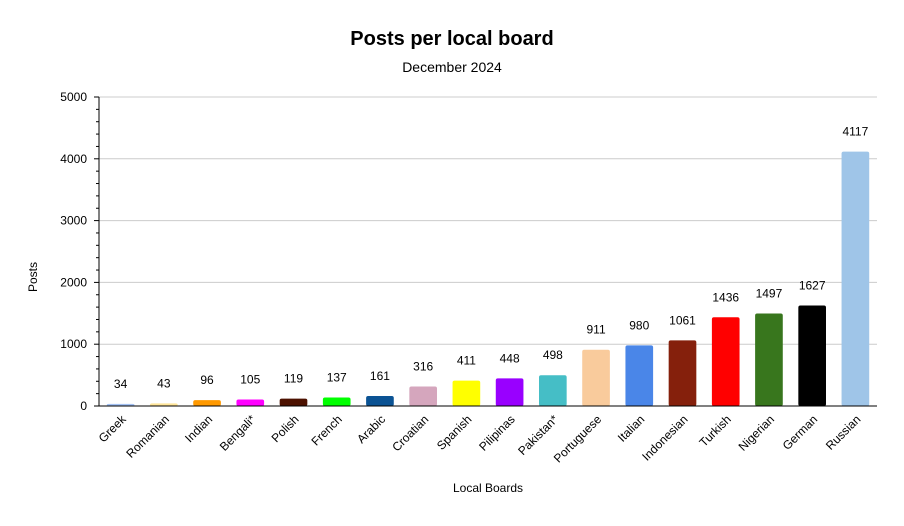 The width and height of the screenshot is (904, 526). Describe the element at coordinates (452, 67) in the screenshot. I see `chart-subtitle: December 2024` at that location.